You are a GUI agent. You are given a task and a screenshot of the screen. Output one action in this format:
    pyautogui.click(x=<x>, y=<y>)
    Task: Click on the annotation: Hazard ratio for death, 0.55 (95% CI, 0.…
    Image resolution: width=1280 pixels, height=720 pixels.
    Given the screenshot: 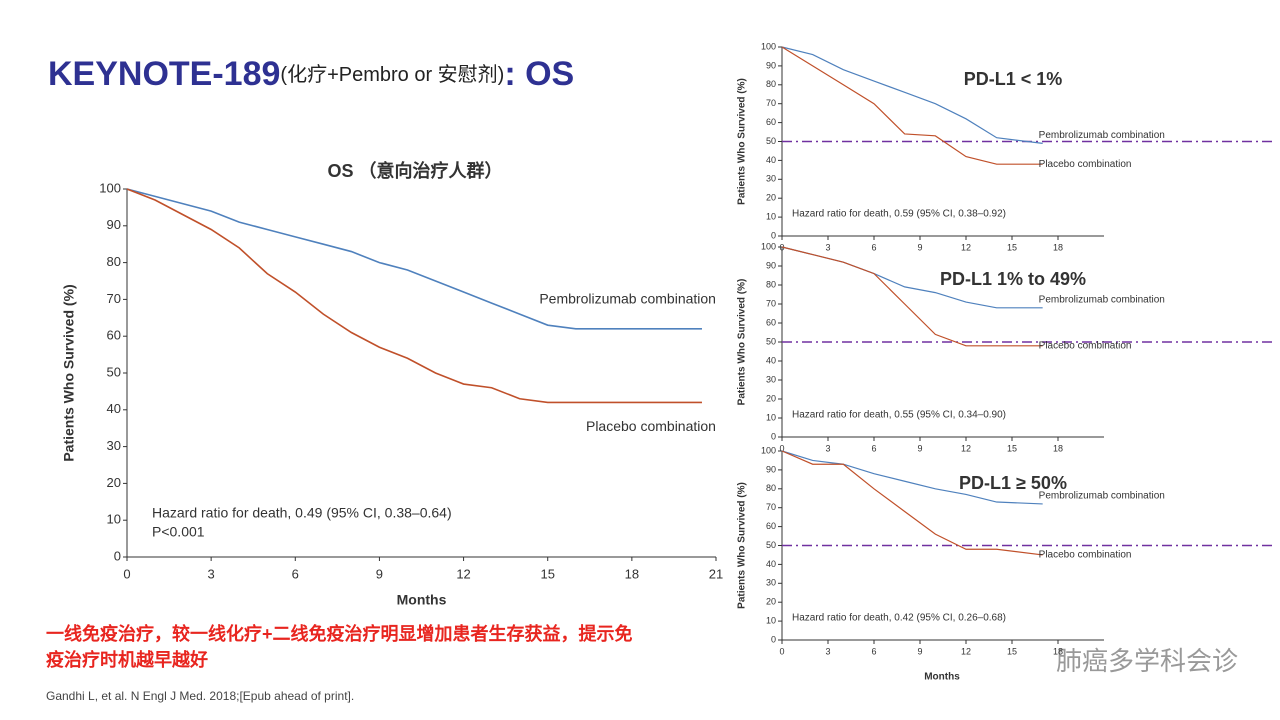 What is the action you would take?
    pyautogui.click(x=899, y=415)
    